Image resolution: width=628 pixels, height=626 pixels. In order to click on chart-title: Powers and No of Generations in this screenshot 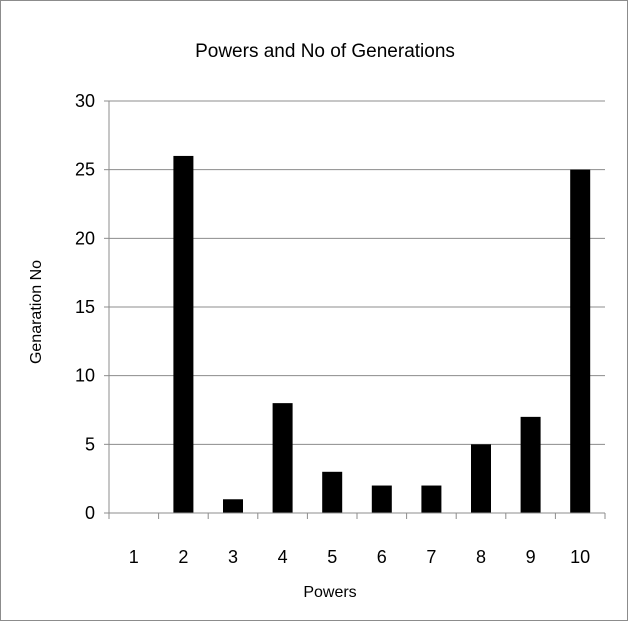, I will do `click(325, 51)`.